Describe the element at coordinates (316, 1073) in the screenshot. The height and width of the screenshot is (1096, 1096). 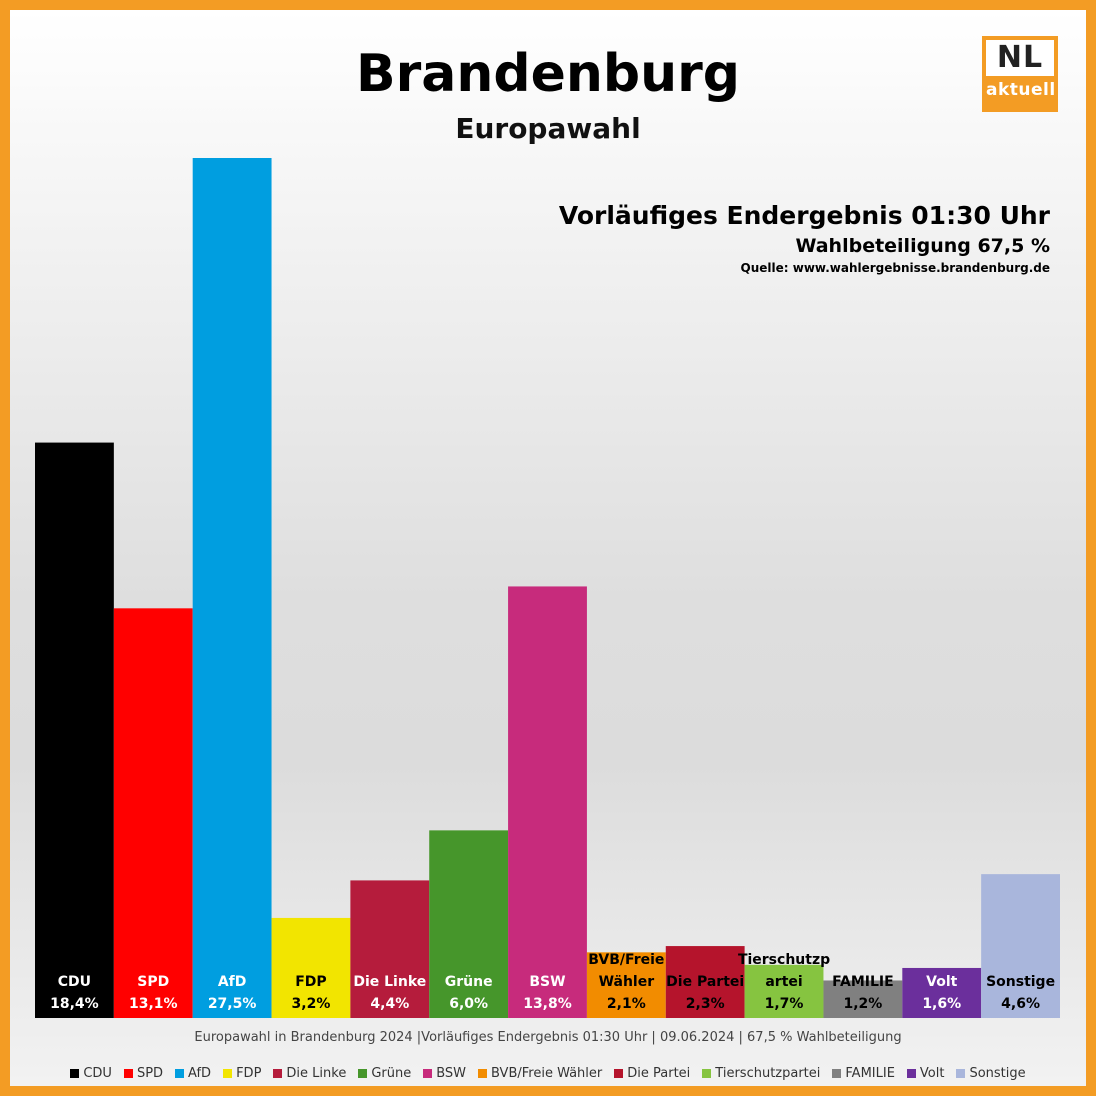
I see `legend-label: Die Linke` at that location.